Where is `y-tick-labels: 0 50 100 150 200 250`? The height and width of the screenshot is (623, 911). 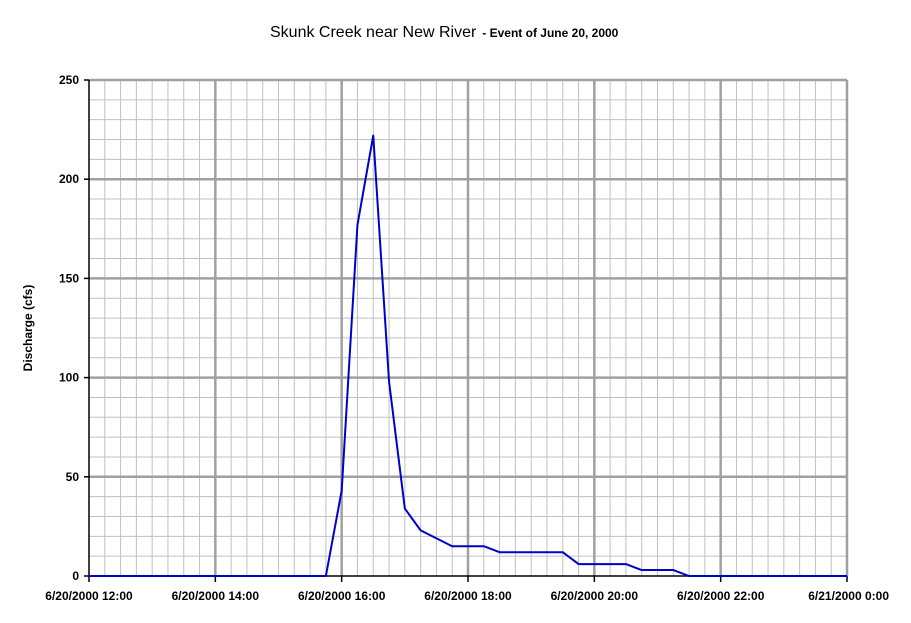
y-tick-labels: 0 50 100 150 200 250 is located at coordinates (69, 328).